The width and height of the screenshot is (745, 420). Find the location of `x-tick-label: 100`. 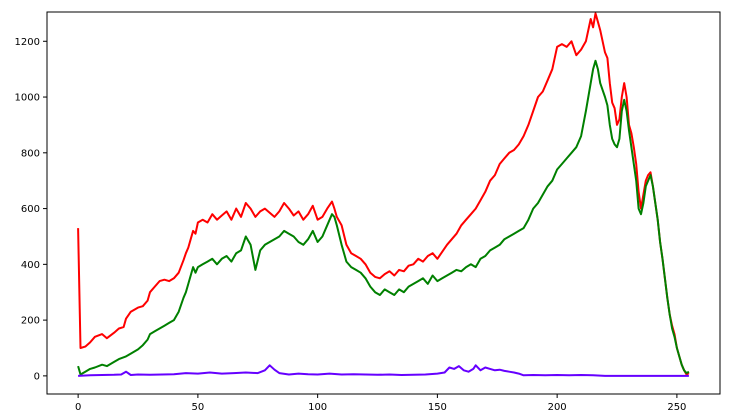

x-tick-label: 100 is located at coordinates (317, 407).